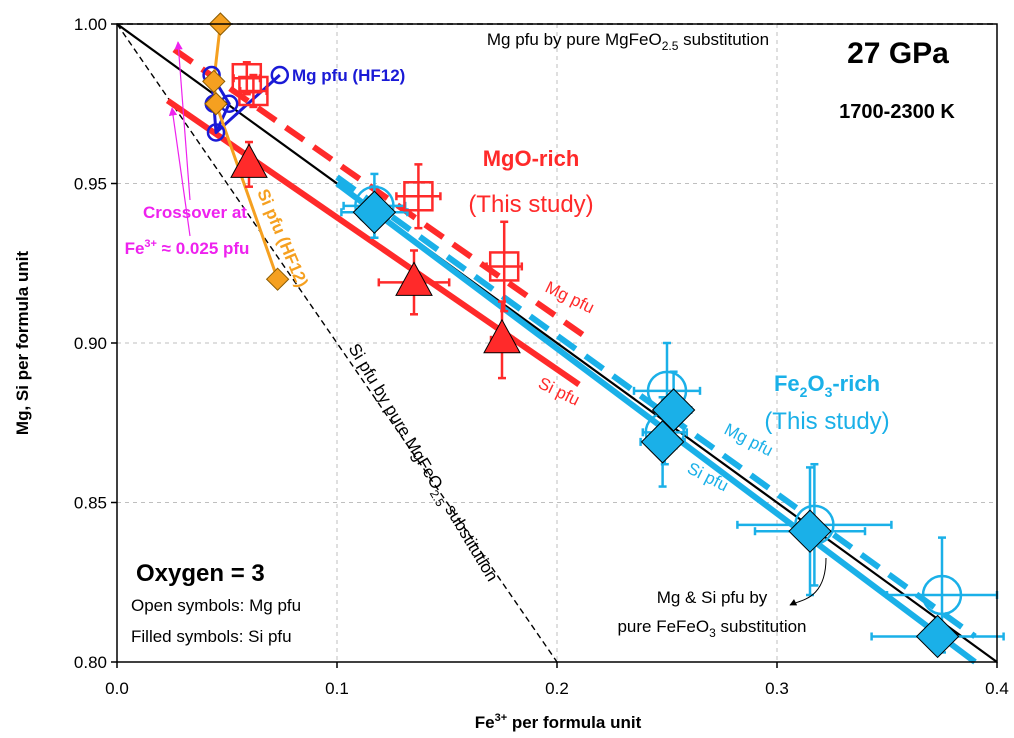 This screenshot has height=738, width=1014. What do you see at coordinates (711, 628) in the screenshot?
I see `fefeo3-label-line2: pure FeFeO3 substitution` at bounding box center [711, 628].